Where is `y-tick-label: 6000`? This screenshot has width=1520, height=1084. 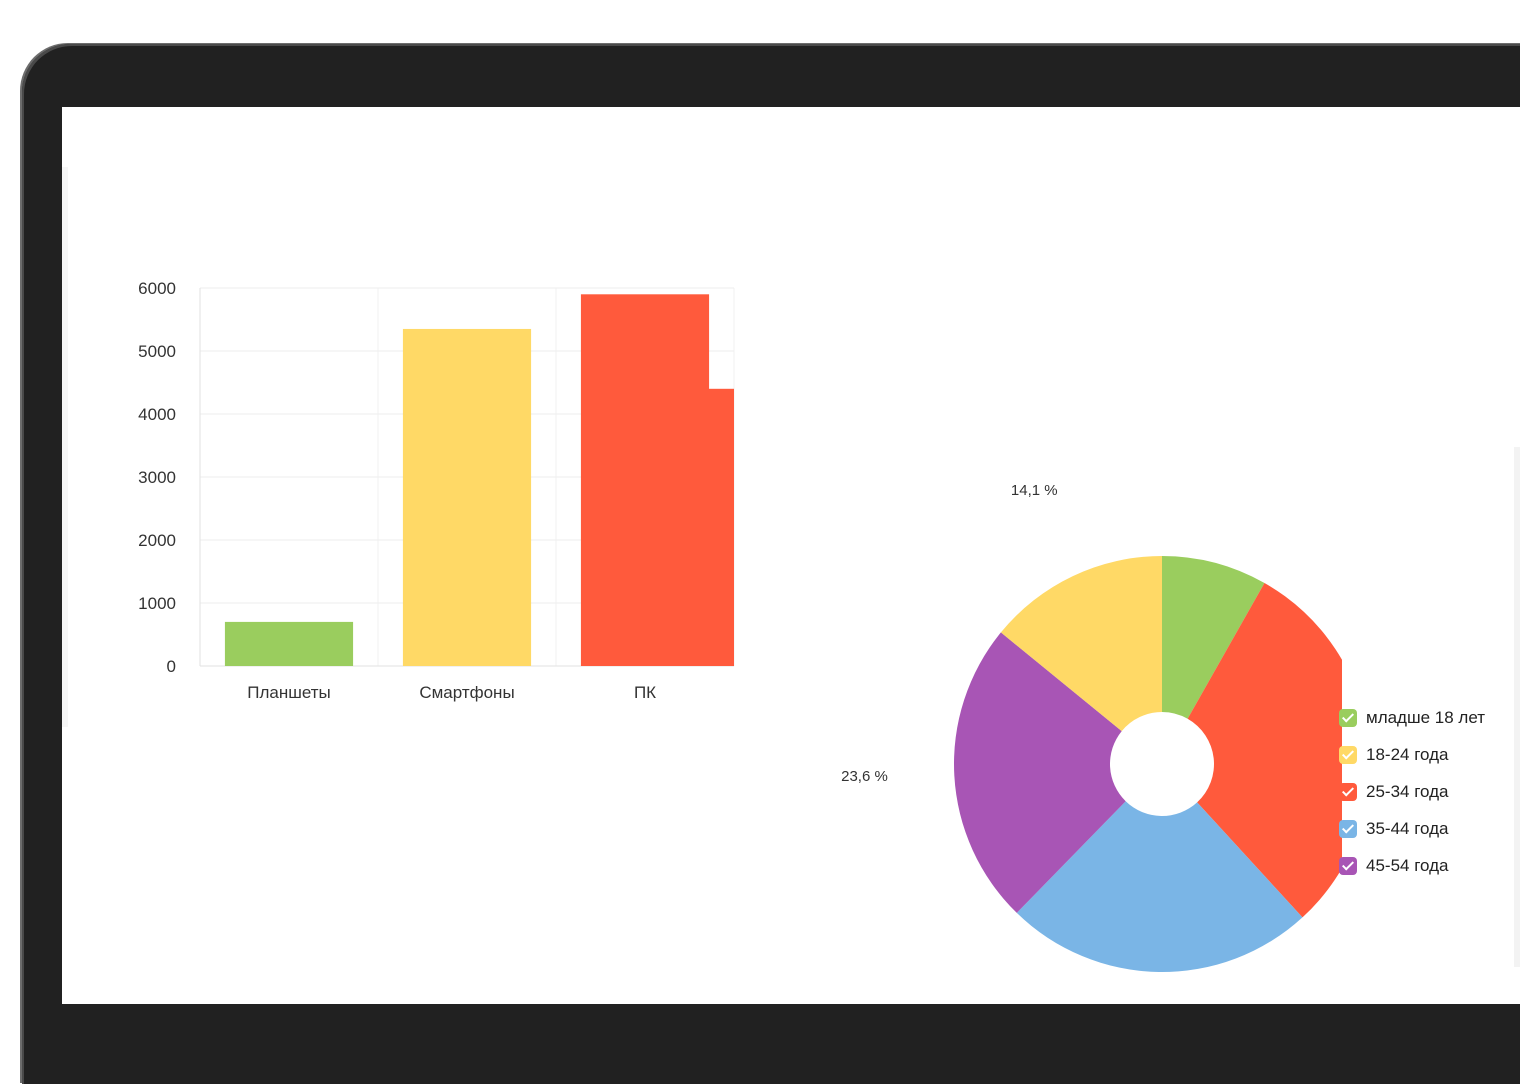 y-tick-label: 6000 is located at coordinates (157, 288).